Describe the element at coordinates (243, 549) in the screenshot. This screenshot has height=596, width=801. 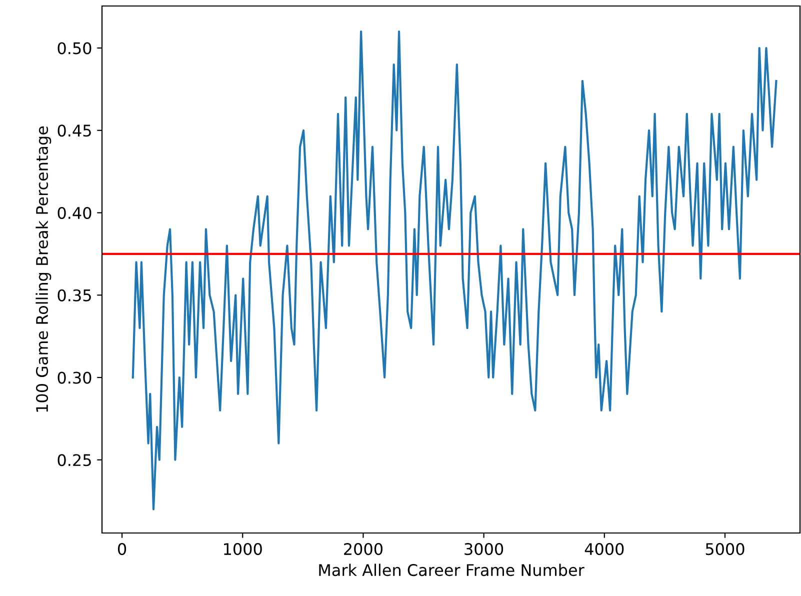
I see `x-tick-label: 1000` at that location.